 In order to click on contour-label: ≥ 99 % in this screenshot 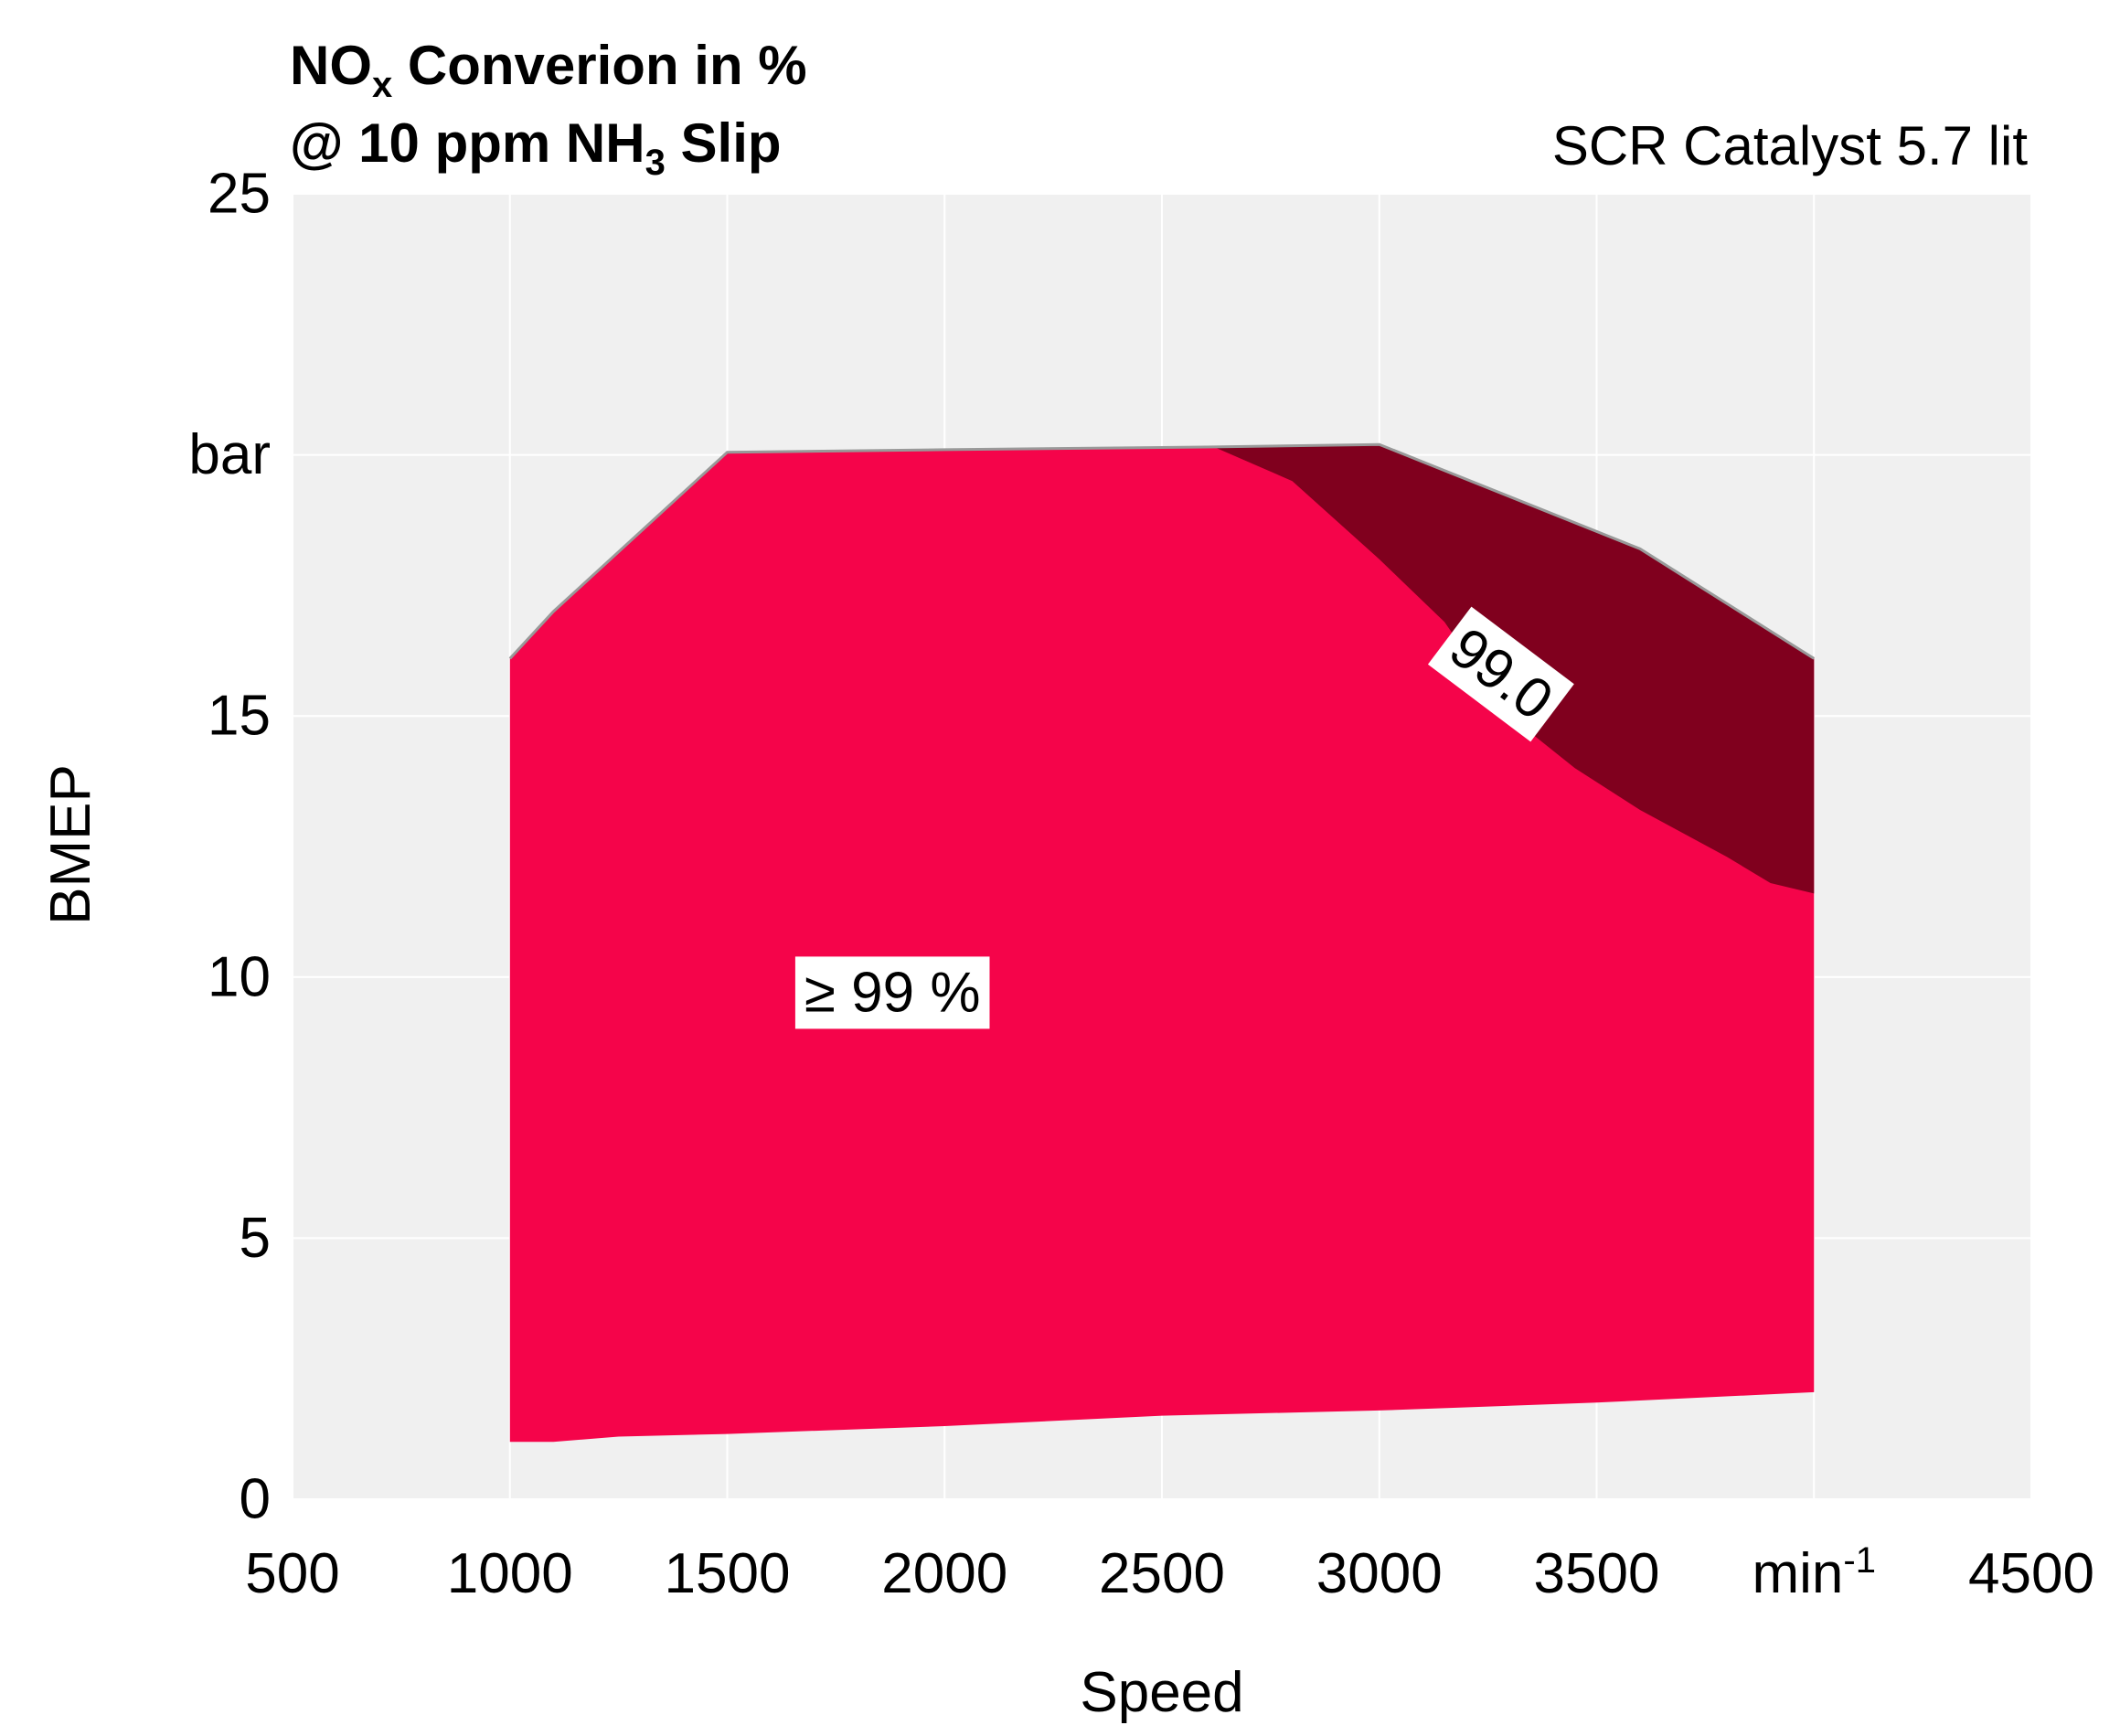, I will do `click(892, 992)`.